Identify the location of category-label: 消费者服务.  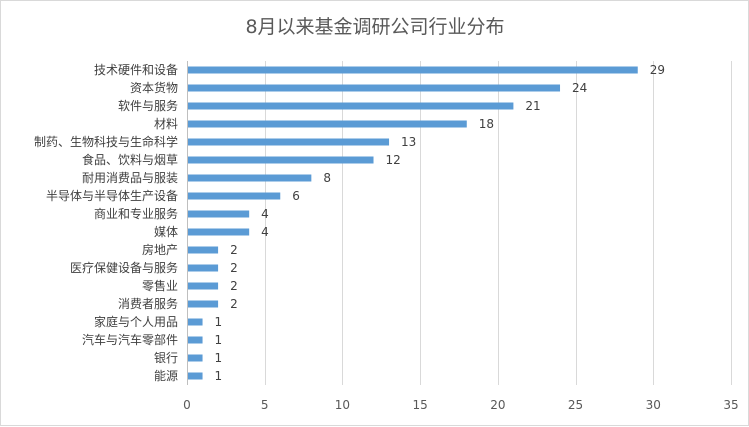
(148, 303).